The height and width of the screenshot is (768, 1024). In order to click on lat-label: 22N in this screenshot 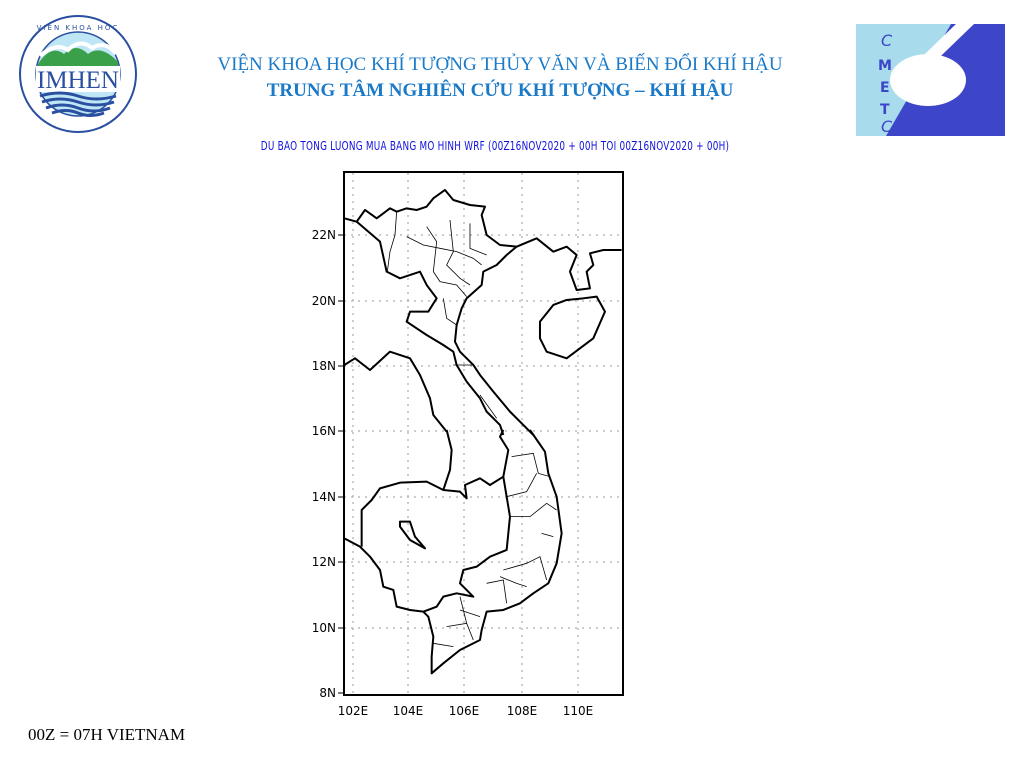, I will do `click(324, 235)`.